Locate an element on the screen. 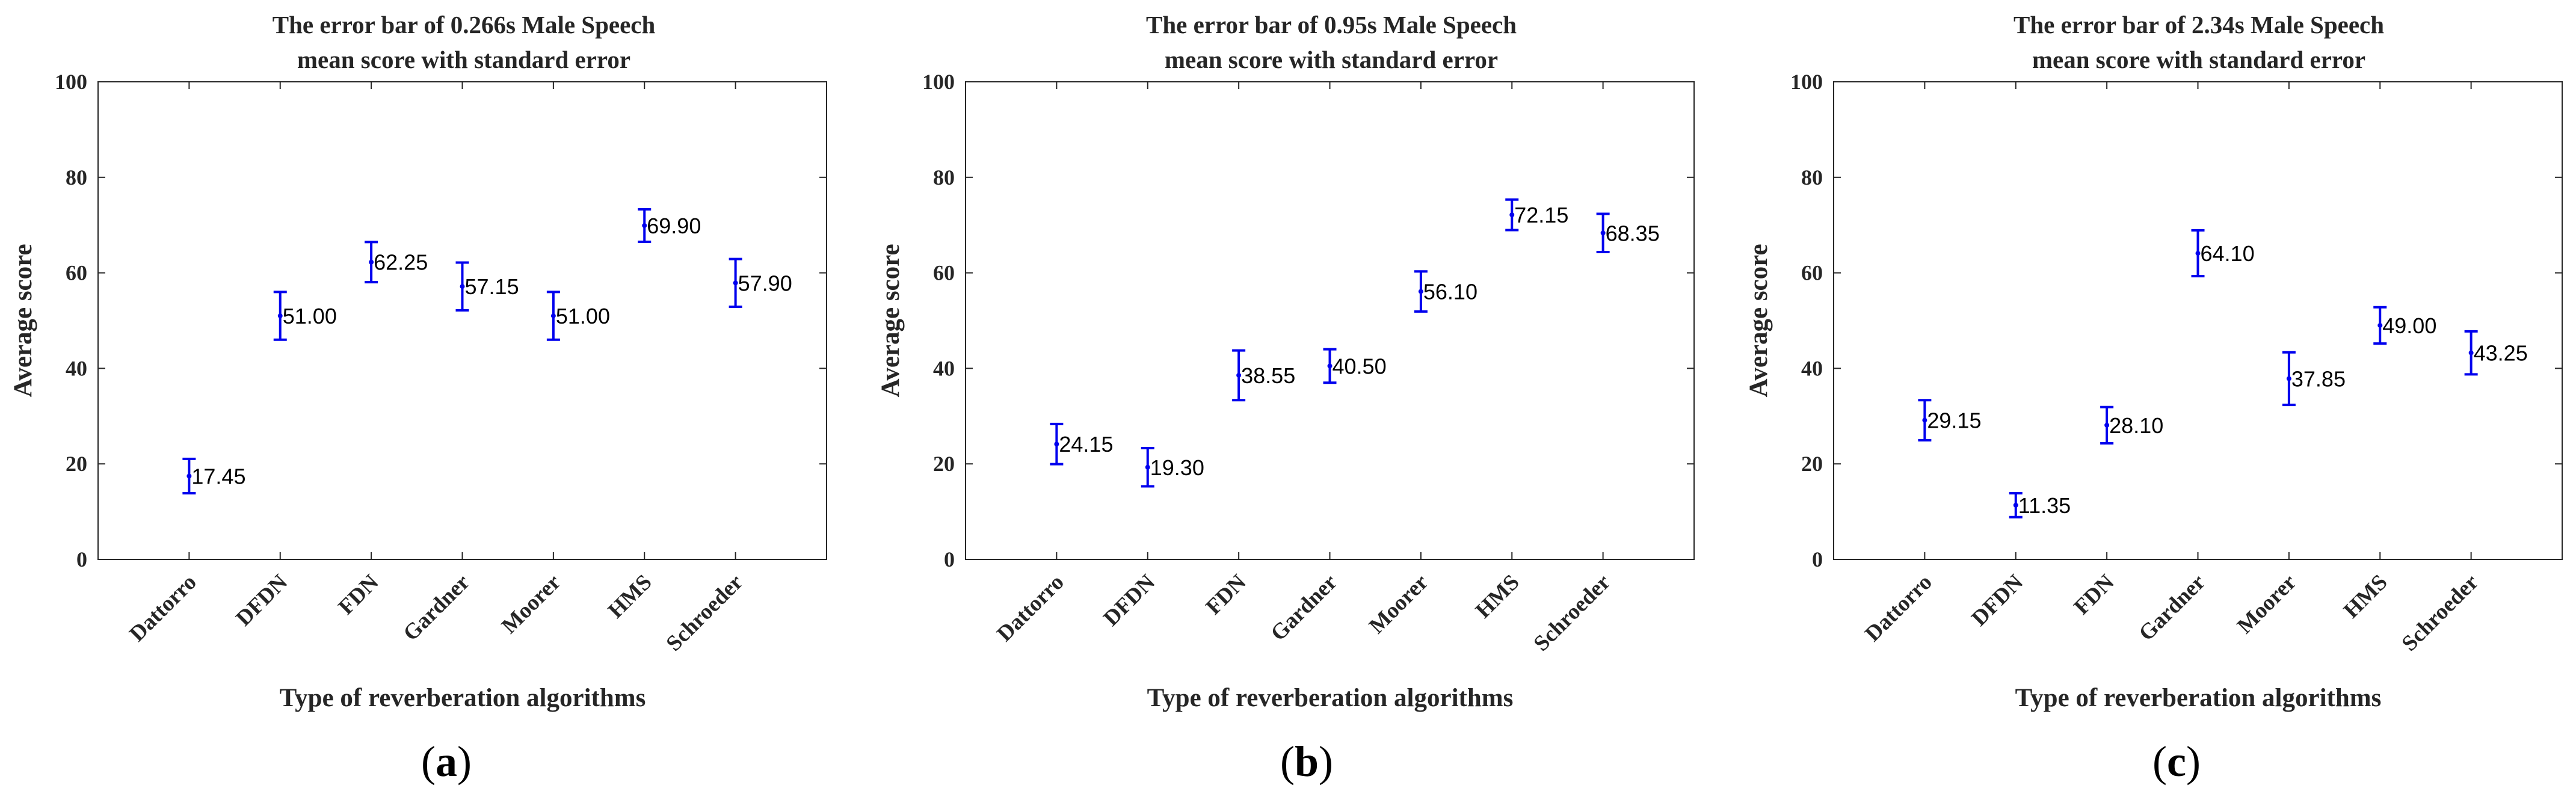 The width and height of the screenshot is (2576, 797). error-bar: 64.10 is located at coordinates (2223, 254).